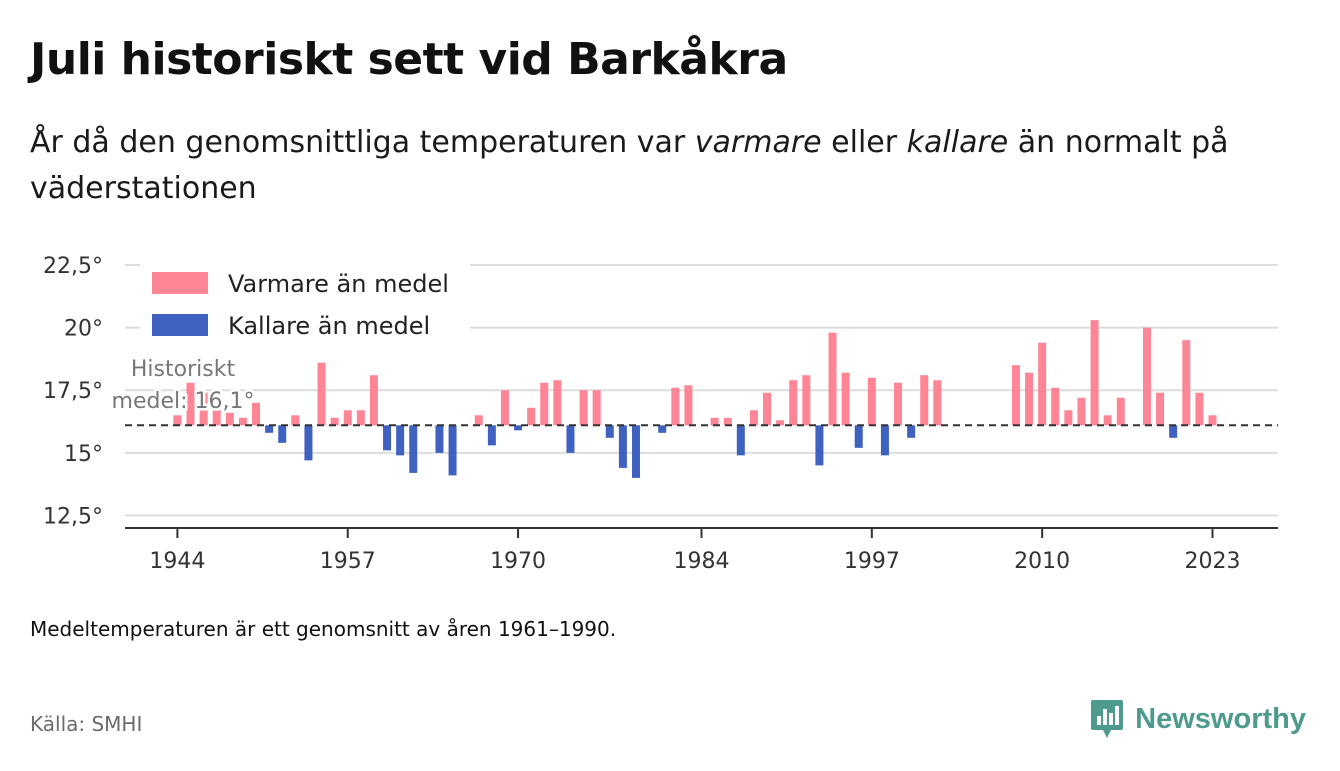  I want to click on bar-1977, so click(609, 431).